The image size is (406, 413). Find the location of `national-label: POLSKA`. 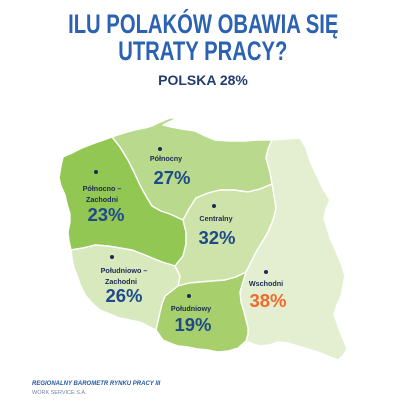

national-label: POLSKA is located at coordinates (187, 80).